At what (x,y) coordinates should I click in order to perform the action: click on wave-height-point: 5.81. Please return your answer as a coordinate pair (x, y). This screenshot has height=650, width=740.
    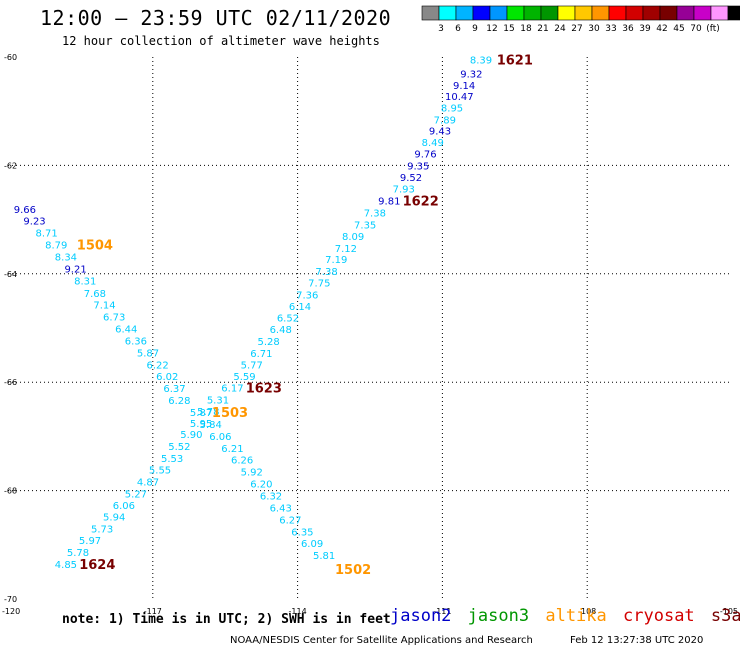
    Looking at the image, I should click on (324, 556).